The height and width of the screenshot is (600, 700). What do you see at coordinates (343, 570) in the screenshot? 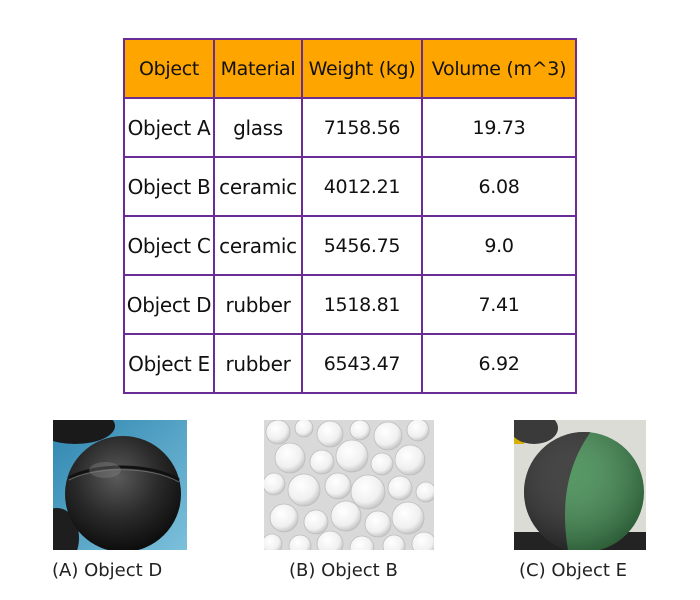
I see `caption-object-b: (B) Object B` at bounding box center [343, 570].